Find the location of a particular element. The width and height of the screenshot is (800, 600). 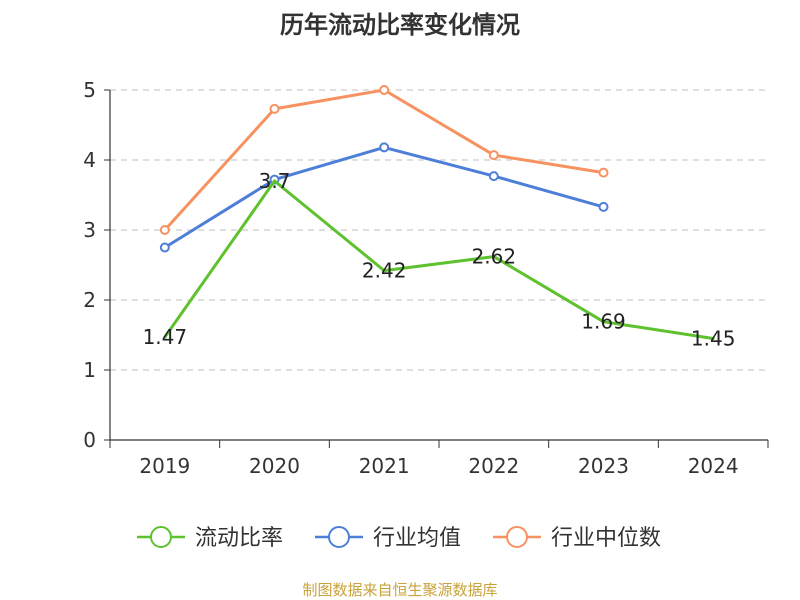

legend: 流动比率 行业均值 行业中位数 is located at coordinates (399, 538).